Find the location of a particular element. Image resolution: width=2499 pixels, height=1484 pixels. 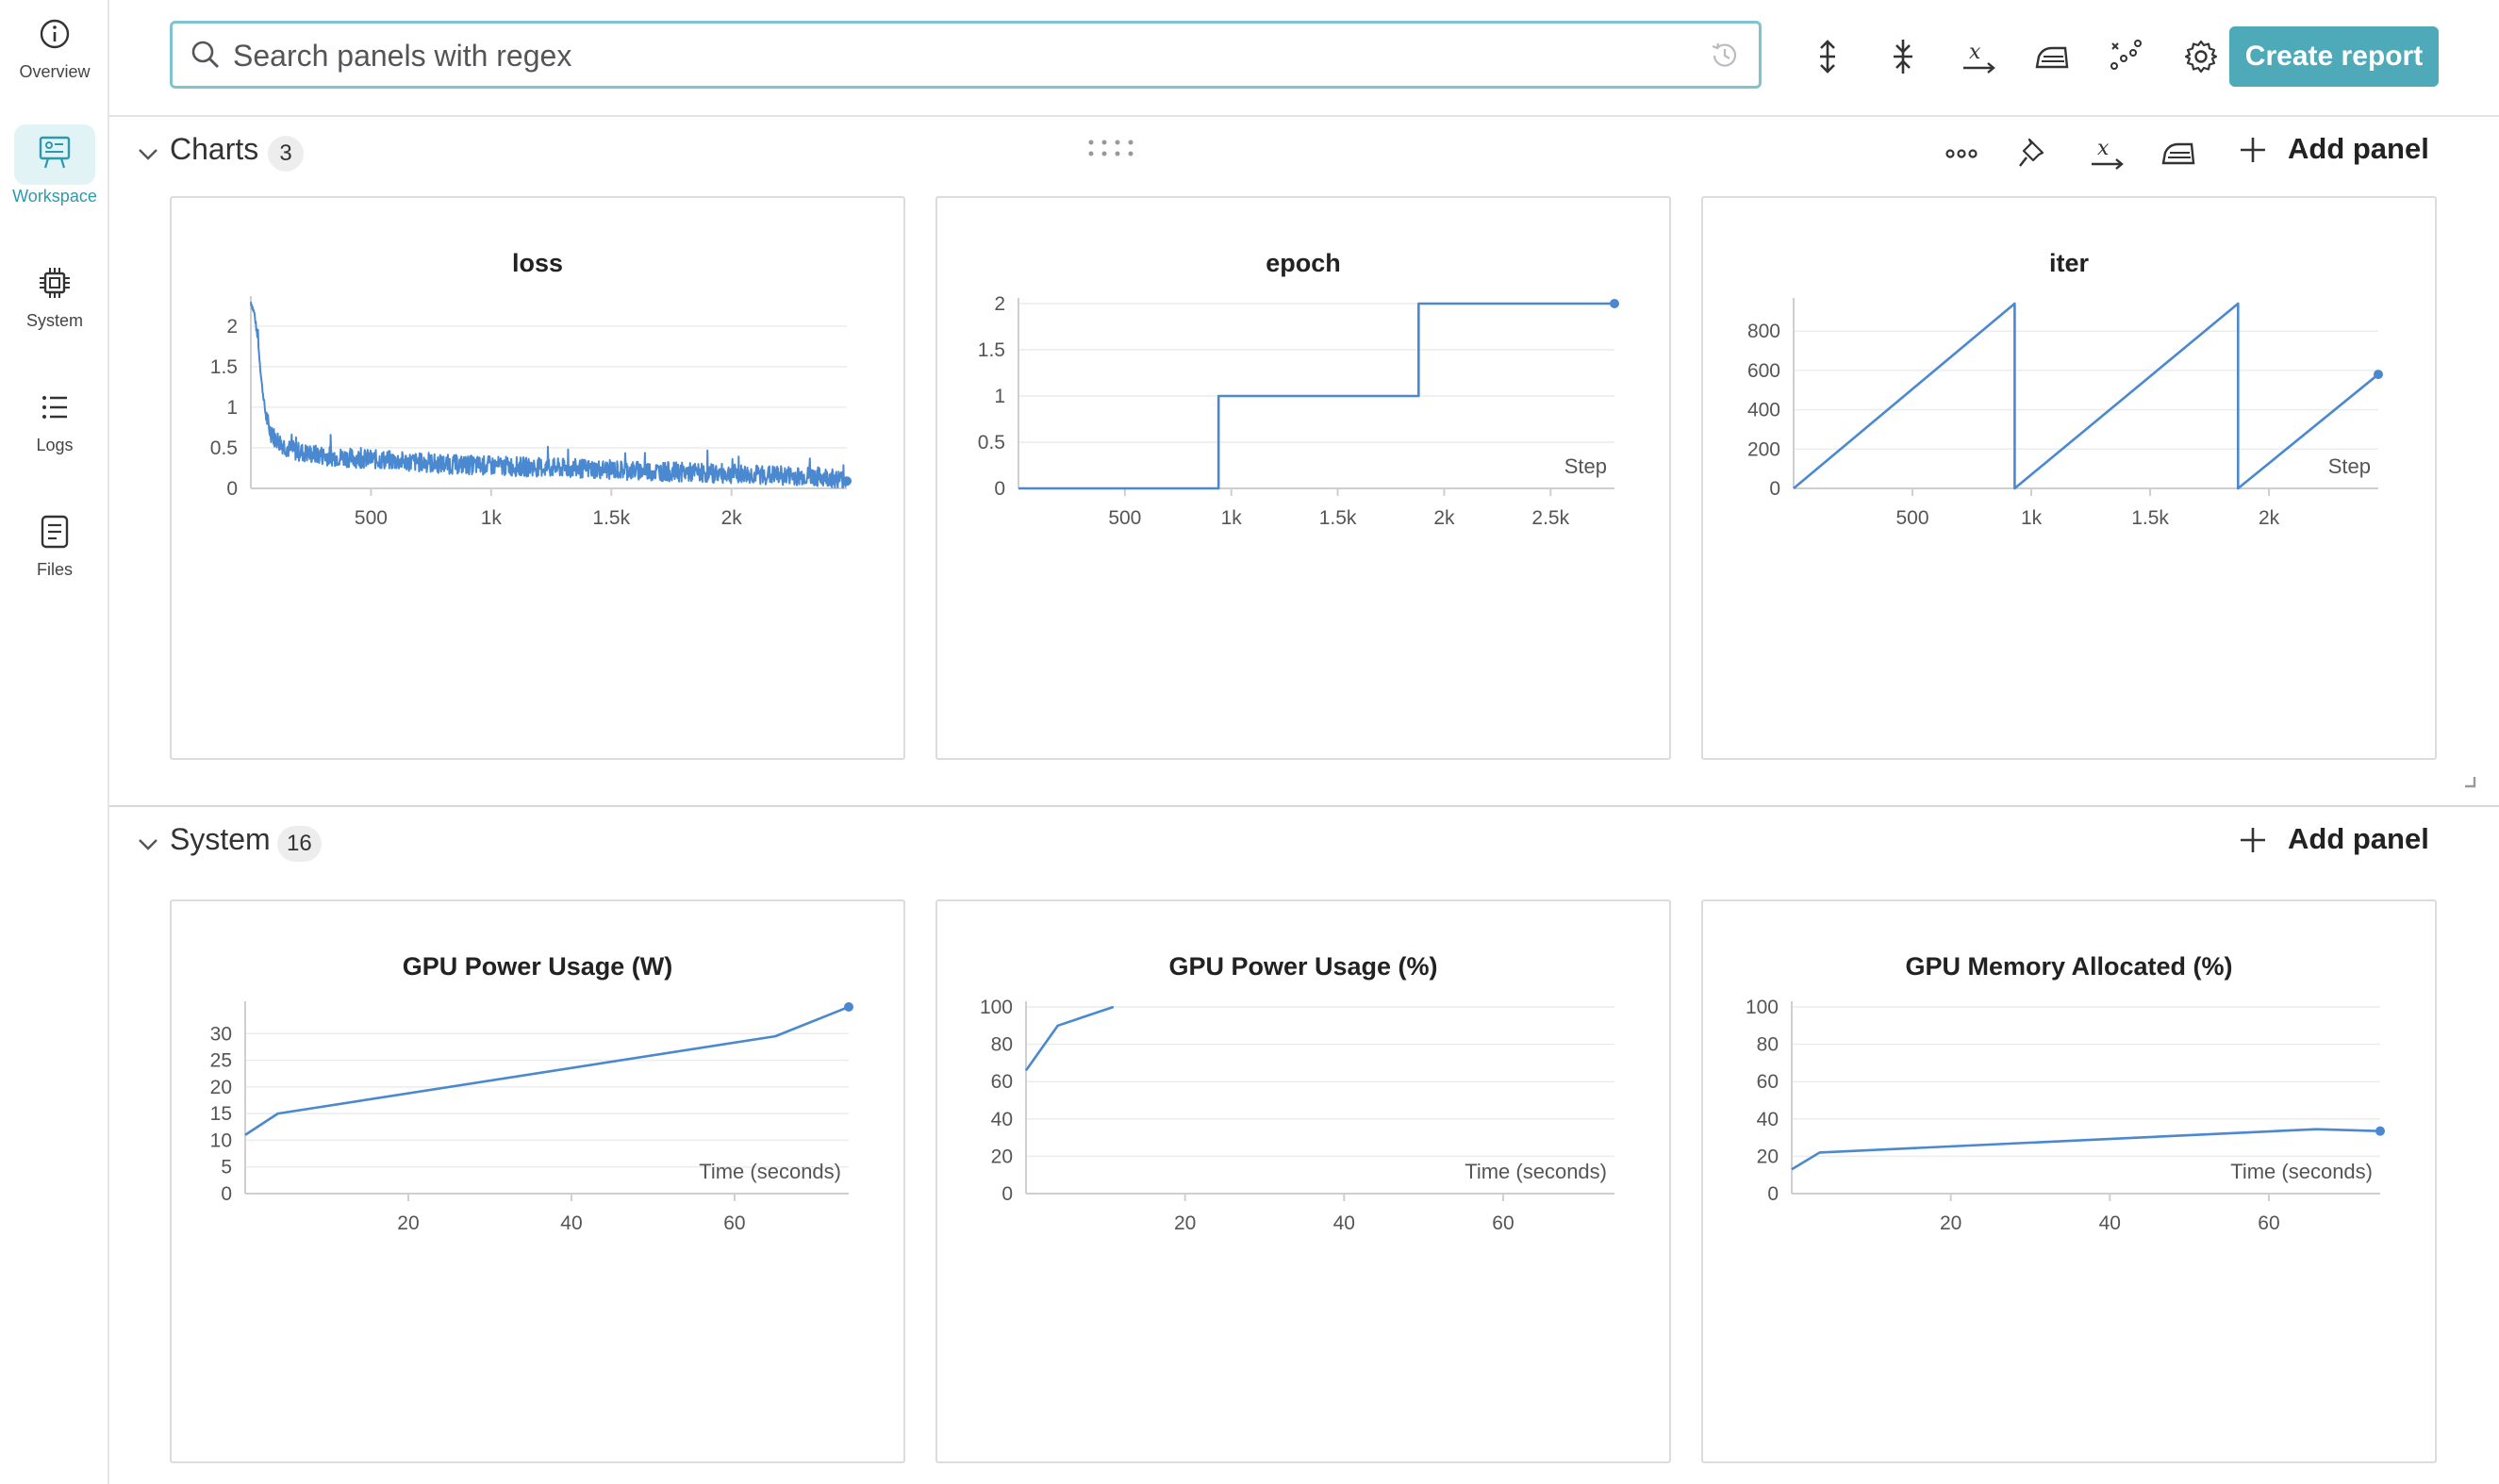

sidebar-item-label: System is located at coordinates (54, 320).